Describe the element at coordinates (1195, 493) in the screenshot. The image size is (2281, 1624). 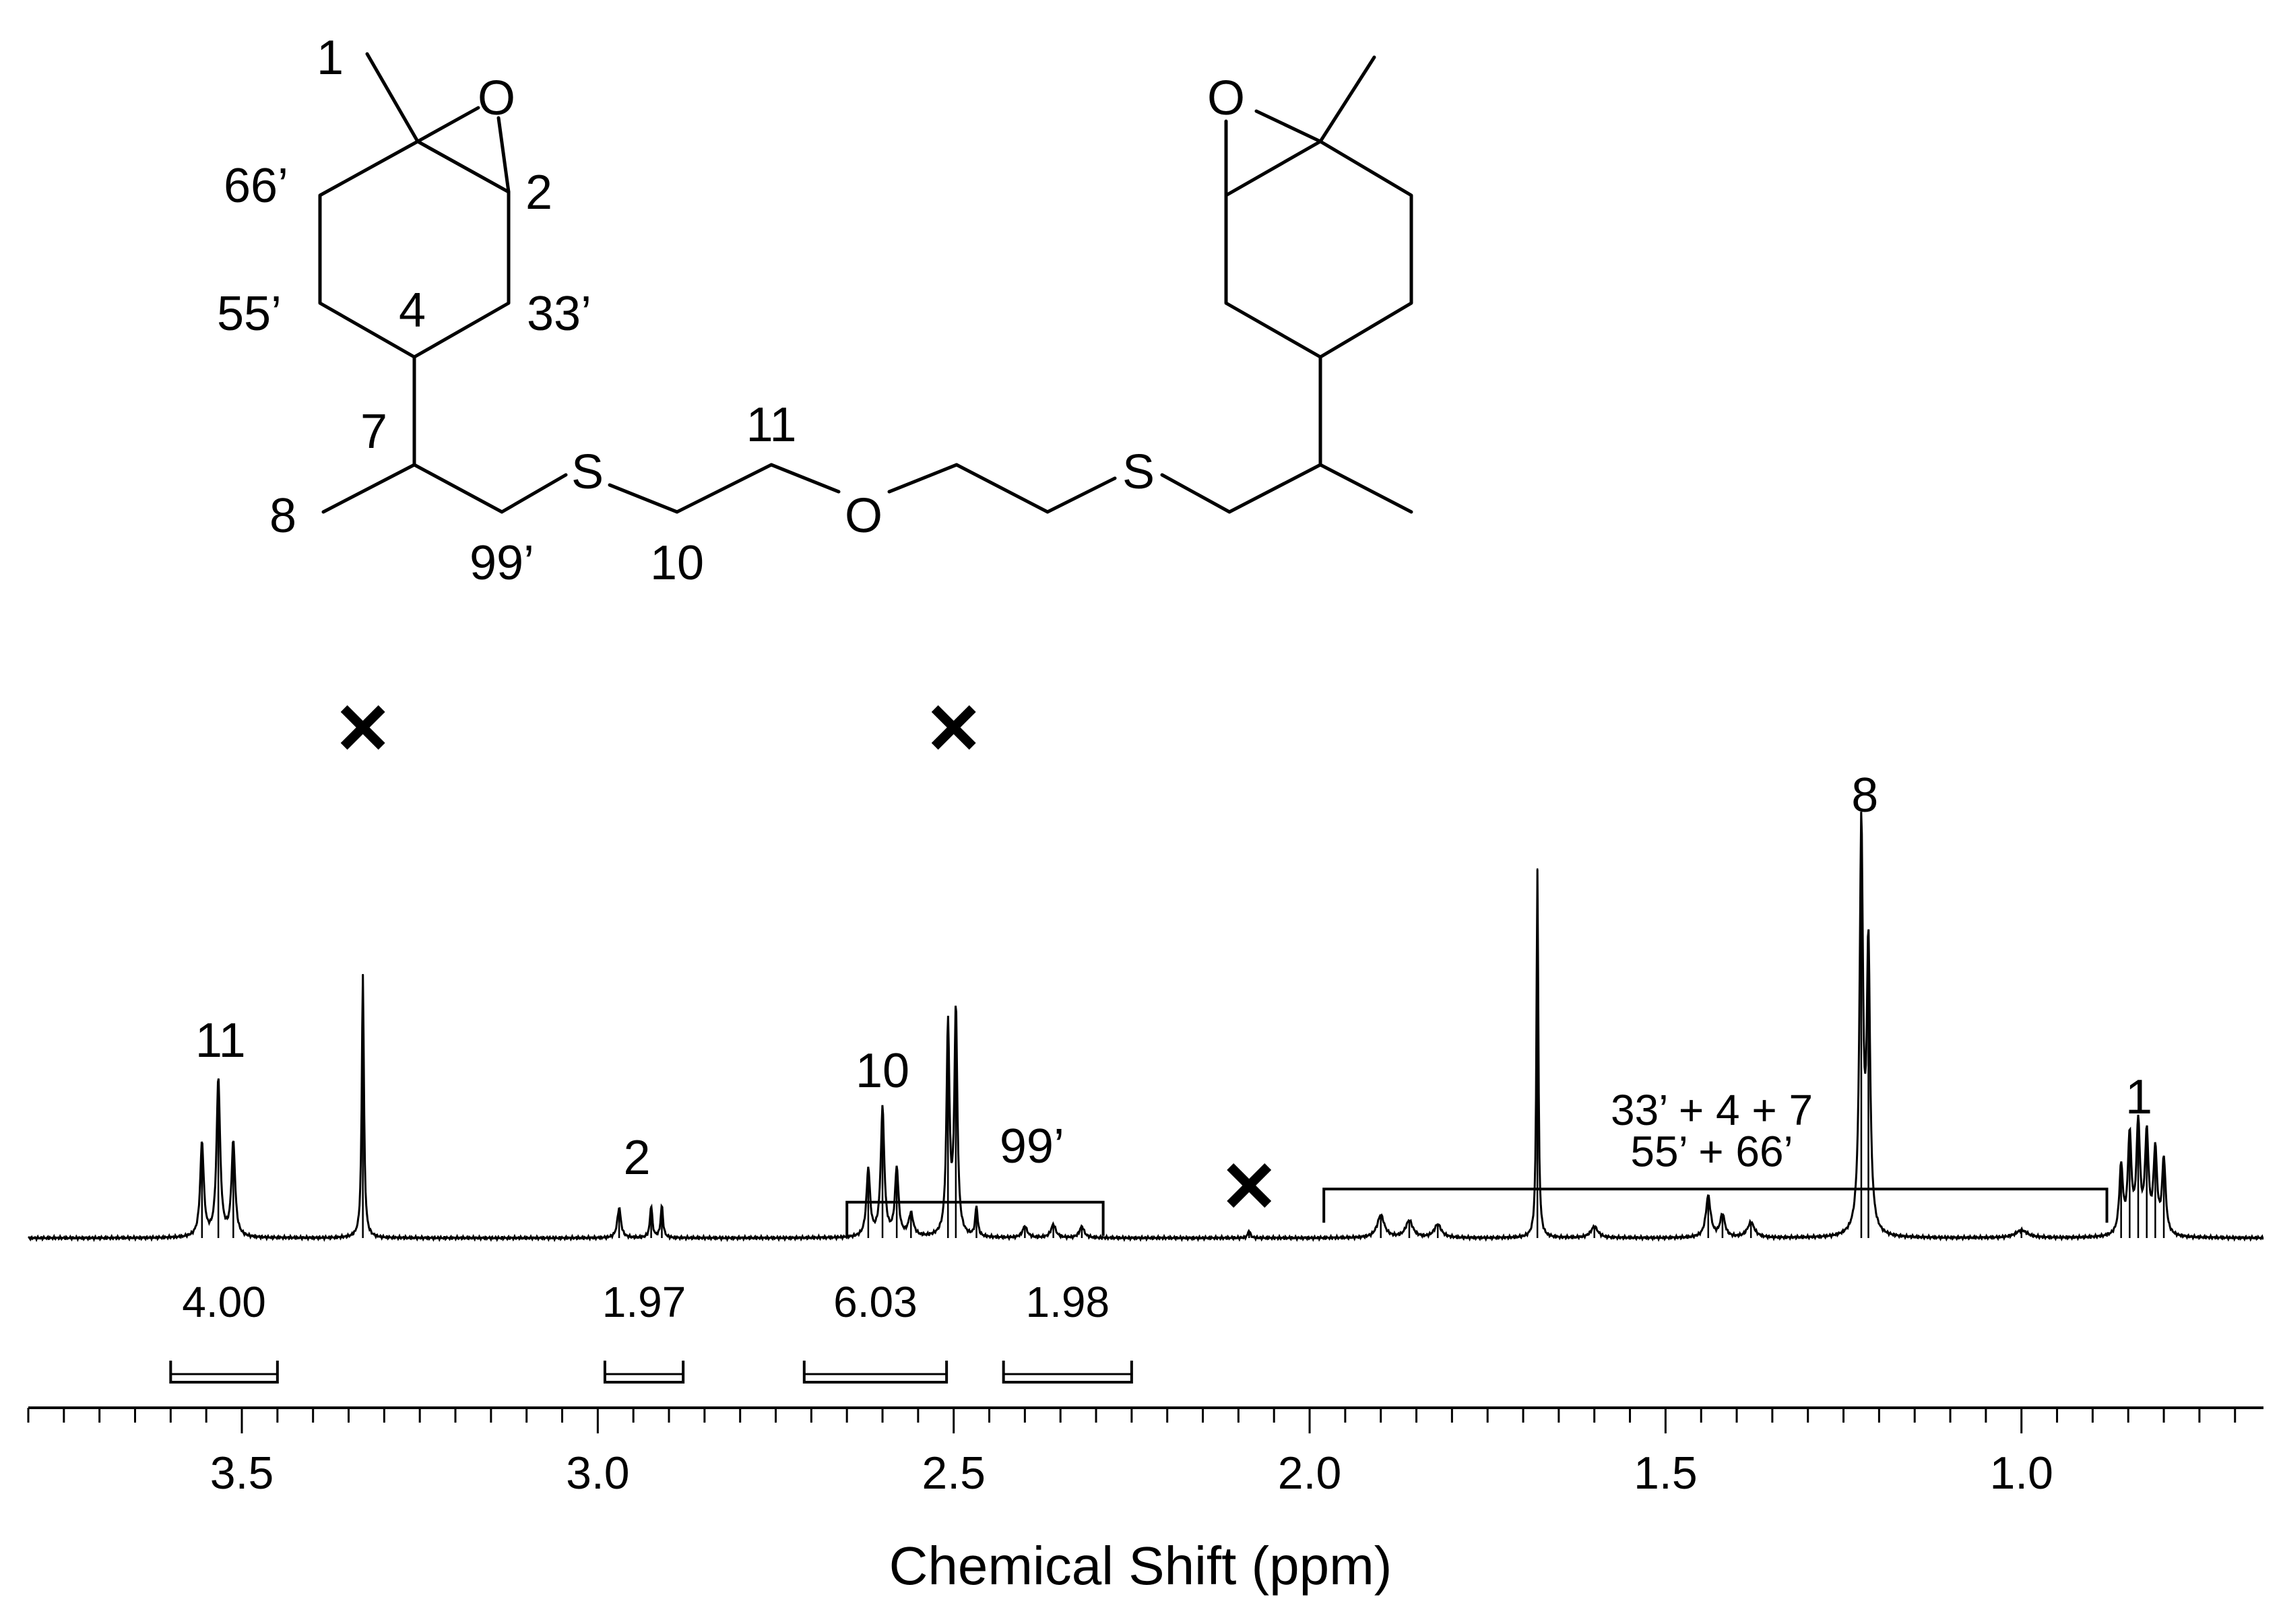
I see `s-c9b-bond` at that location.